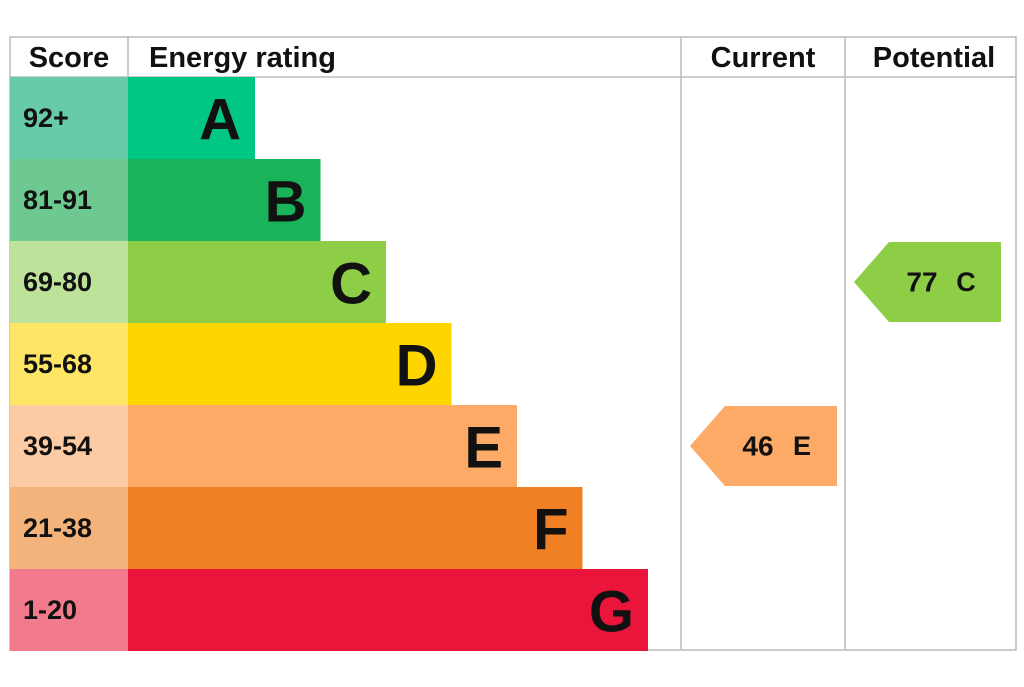  What do you see at coordinates (802, 446) in the screenshot?
I see `current-letter: E` at bounding box center [802, 446].